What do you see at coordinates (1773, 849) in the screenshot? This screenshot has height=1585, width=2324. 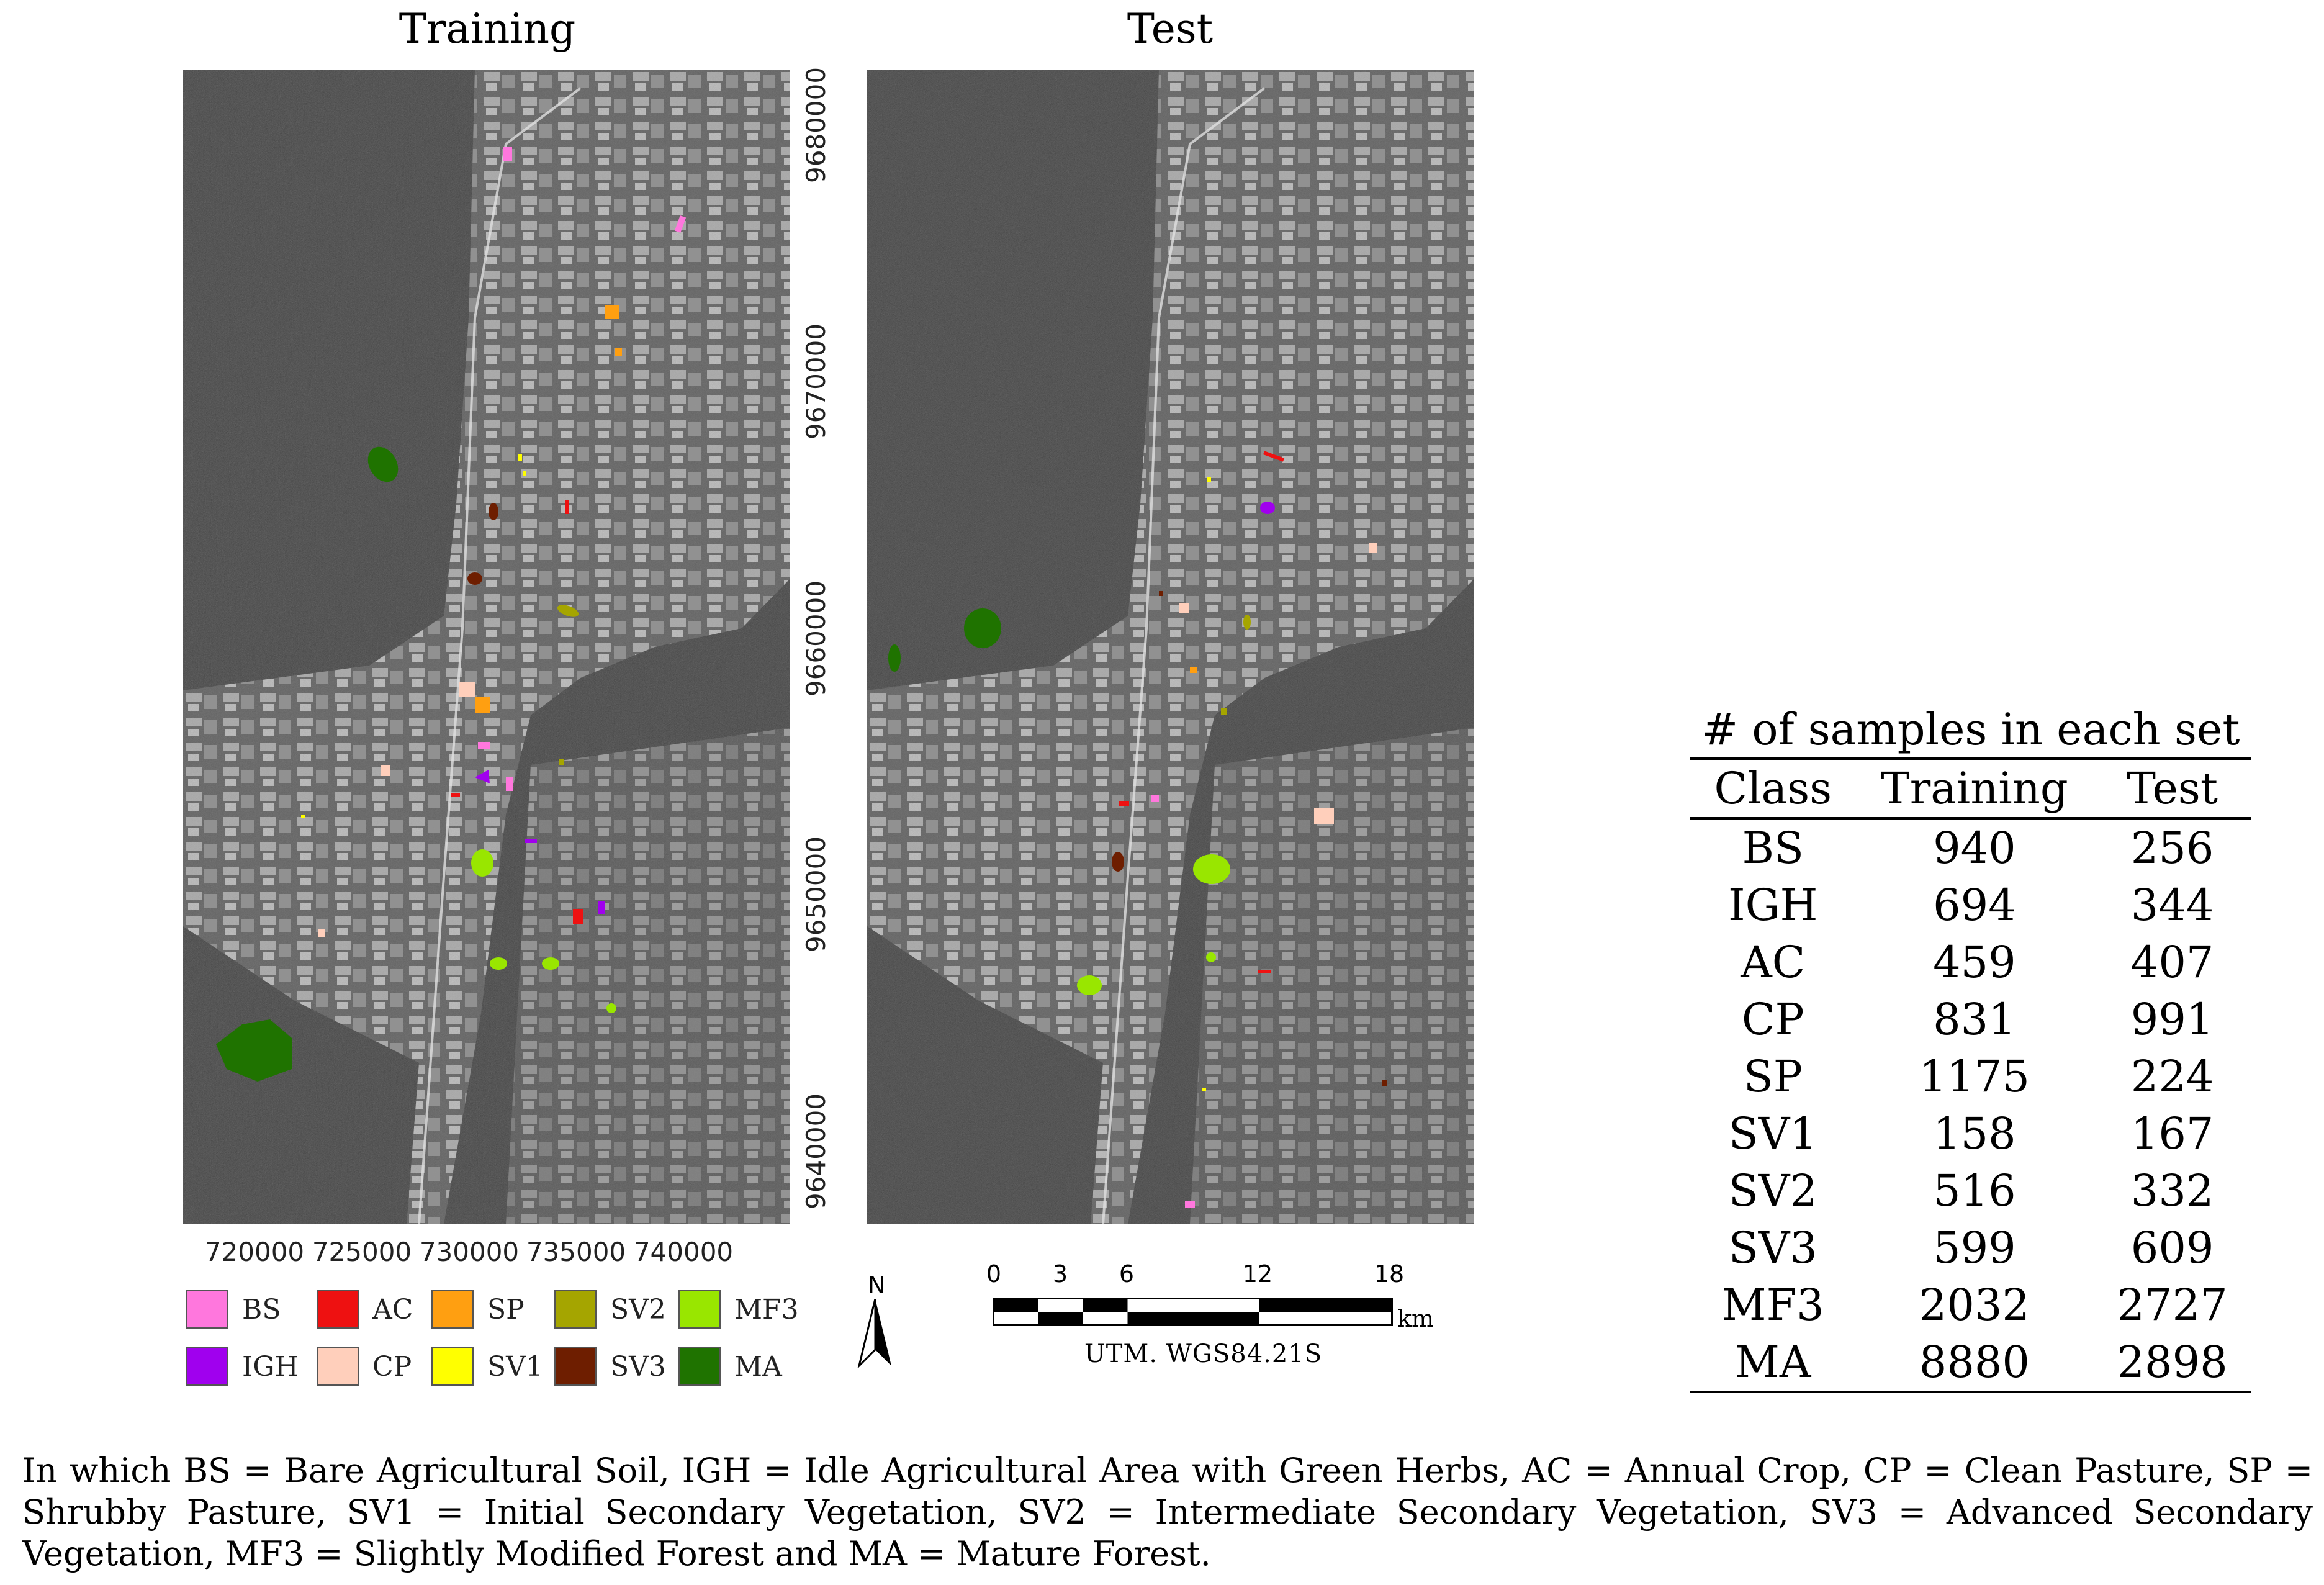 I see `cell-class: BS` at bounding box center [1773, 849].